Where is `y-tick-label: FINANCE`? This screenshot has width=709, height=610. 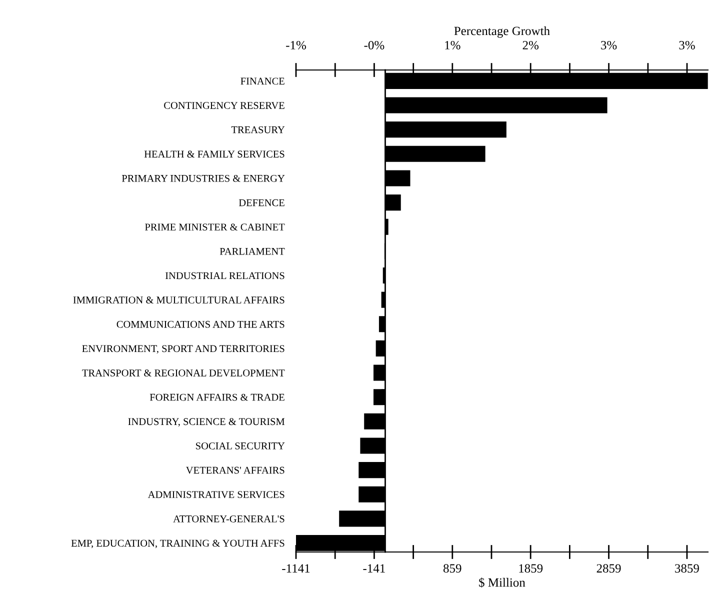 y-tick-label: FINANCE is located at coordinates (262, 81).